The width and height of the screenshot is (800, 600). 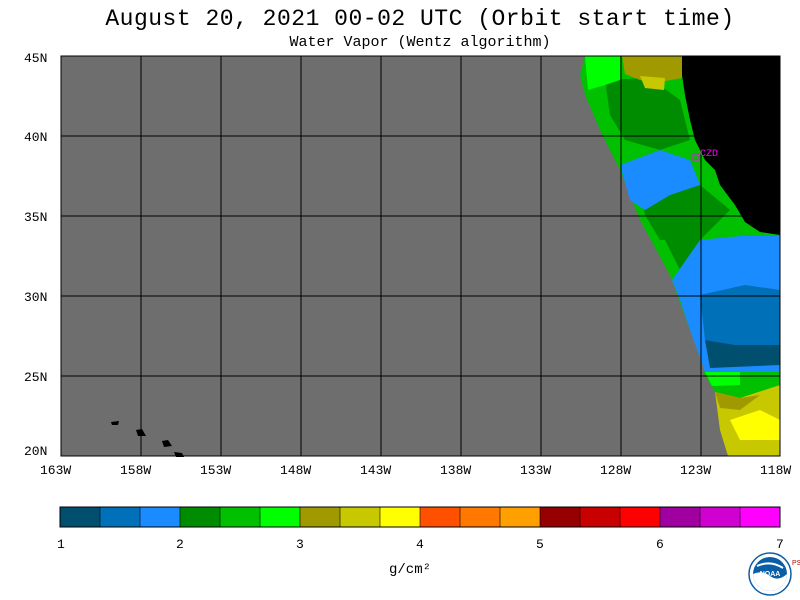 What do you see at coordinates (420, 529) in the screenshot?
I see `colorbar: 1 2 3 4 5 6 7` at bounding box center [420, 529].